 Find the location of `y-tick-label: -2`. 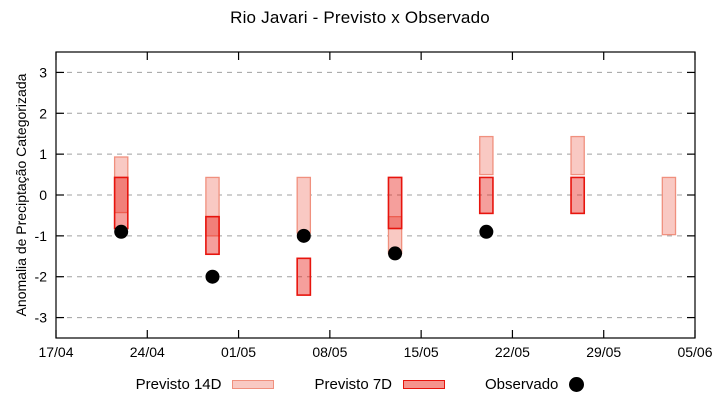

y-tick-label: -2 is located at coordinates (41, 277).